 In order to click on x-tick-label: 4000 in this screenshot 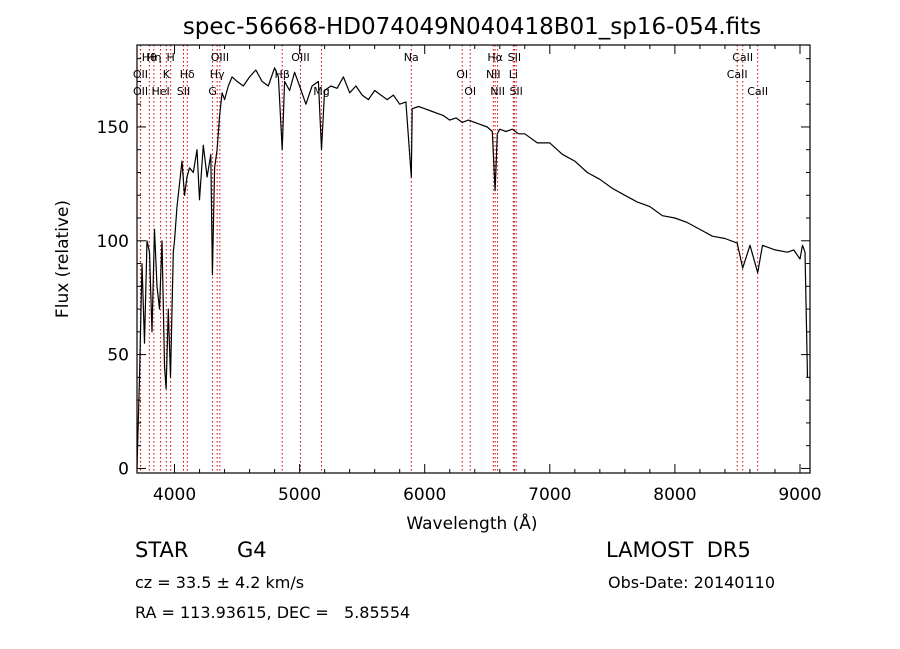, I will do `click(174, 495)`.